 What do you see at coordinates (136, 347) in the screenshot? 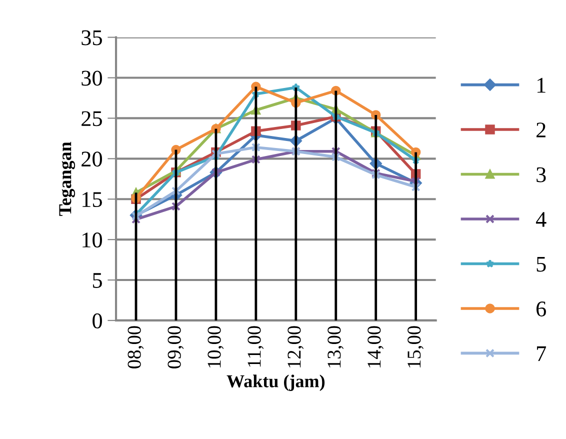
I see `x-tick-label: 08,00` at bounding box center [136, 347].